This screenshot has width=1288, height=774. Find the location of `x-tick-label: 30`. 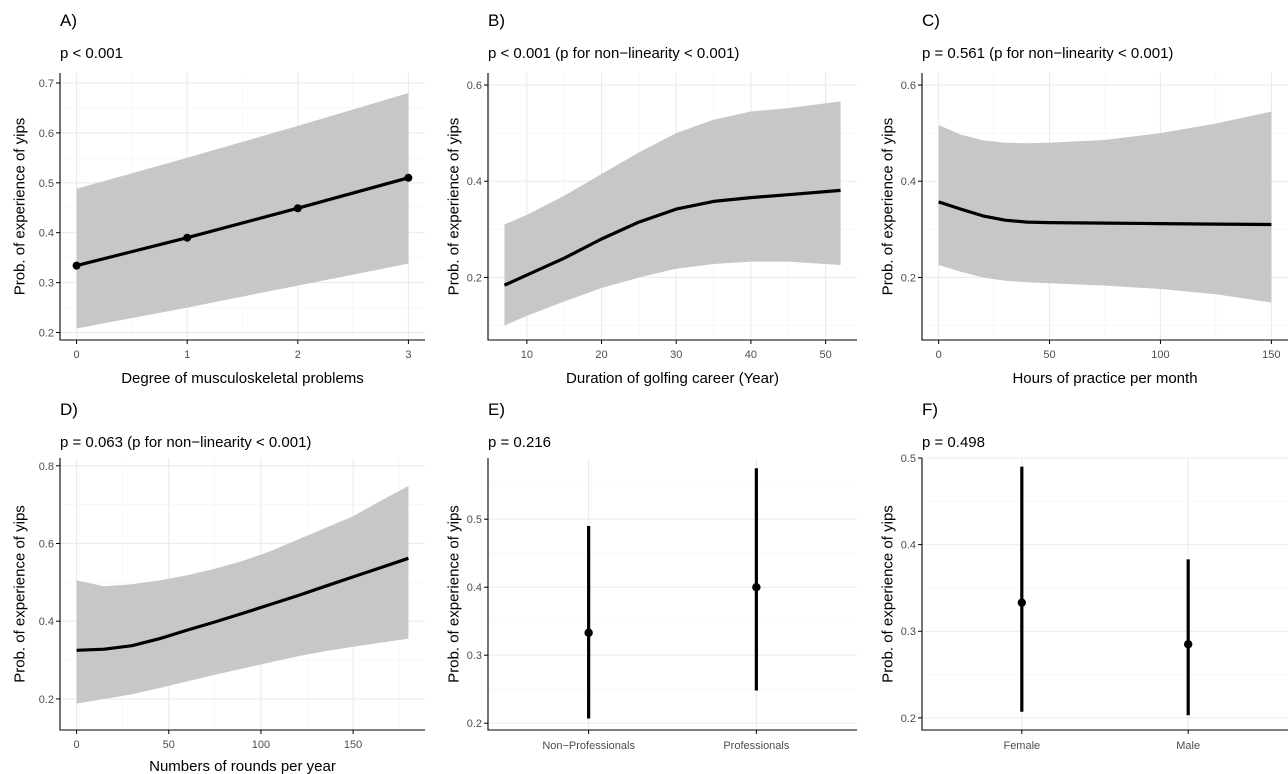

x-tick-label: 30 is located at coordinates (676, 355).